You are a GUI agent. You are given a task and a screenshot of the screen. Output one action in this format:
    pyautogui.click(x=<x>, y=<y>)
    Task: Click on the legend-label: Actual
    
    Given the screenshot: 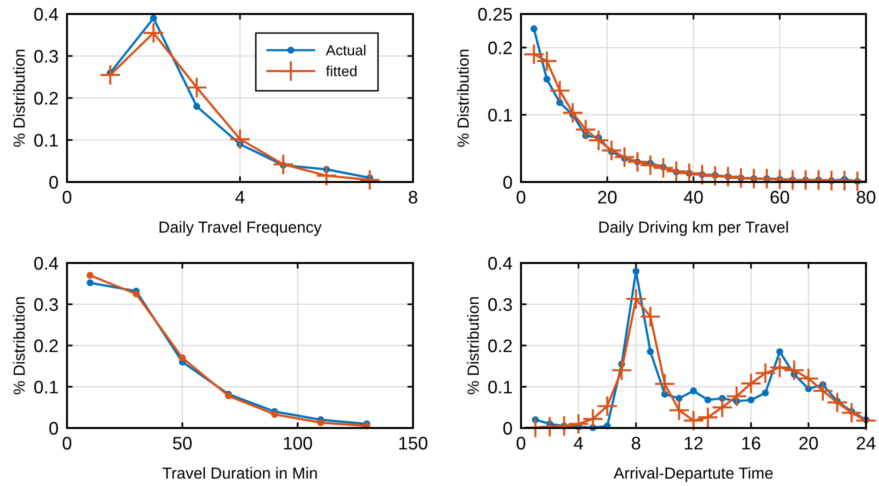 What is the action you would take?
    pyautogui.click(x=346, y=50)
    